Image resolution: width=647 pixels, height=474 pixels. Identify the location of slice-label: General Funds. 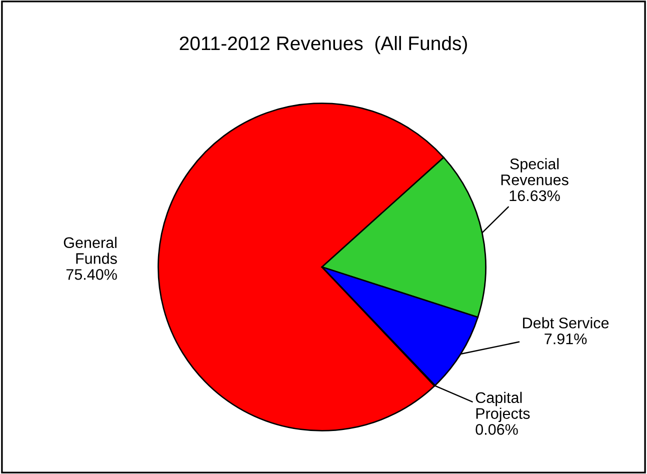
(90, 250).